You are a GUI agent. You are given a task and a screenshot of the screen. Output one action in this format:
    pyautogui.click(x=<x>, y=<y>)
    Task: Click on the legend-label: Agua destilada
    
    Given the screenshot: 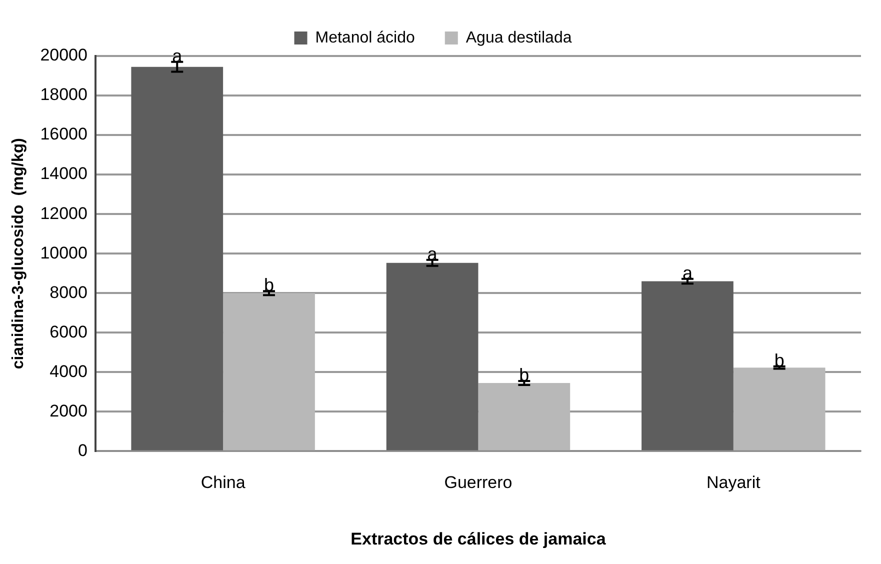 What is the action you would take?
    pyautogui.click(x=519, y=37)
    